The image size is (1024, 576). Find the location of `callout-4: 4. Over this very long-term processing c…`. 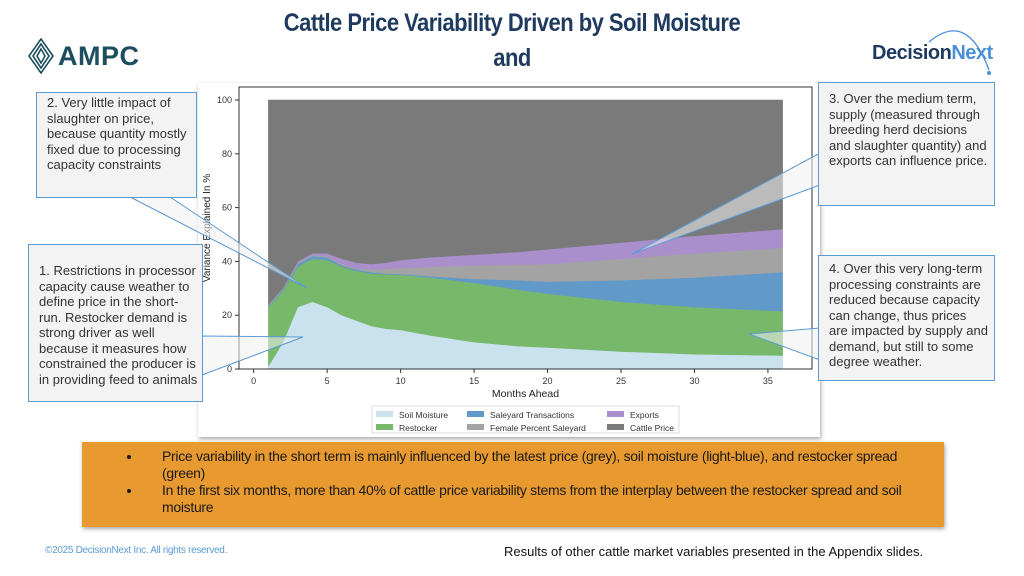

callout-4: 4. Over this very long-term processing c… is located at coordinates (906, 318).